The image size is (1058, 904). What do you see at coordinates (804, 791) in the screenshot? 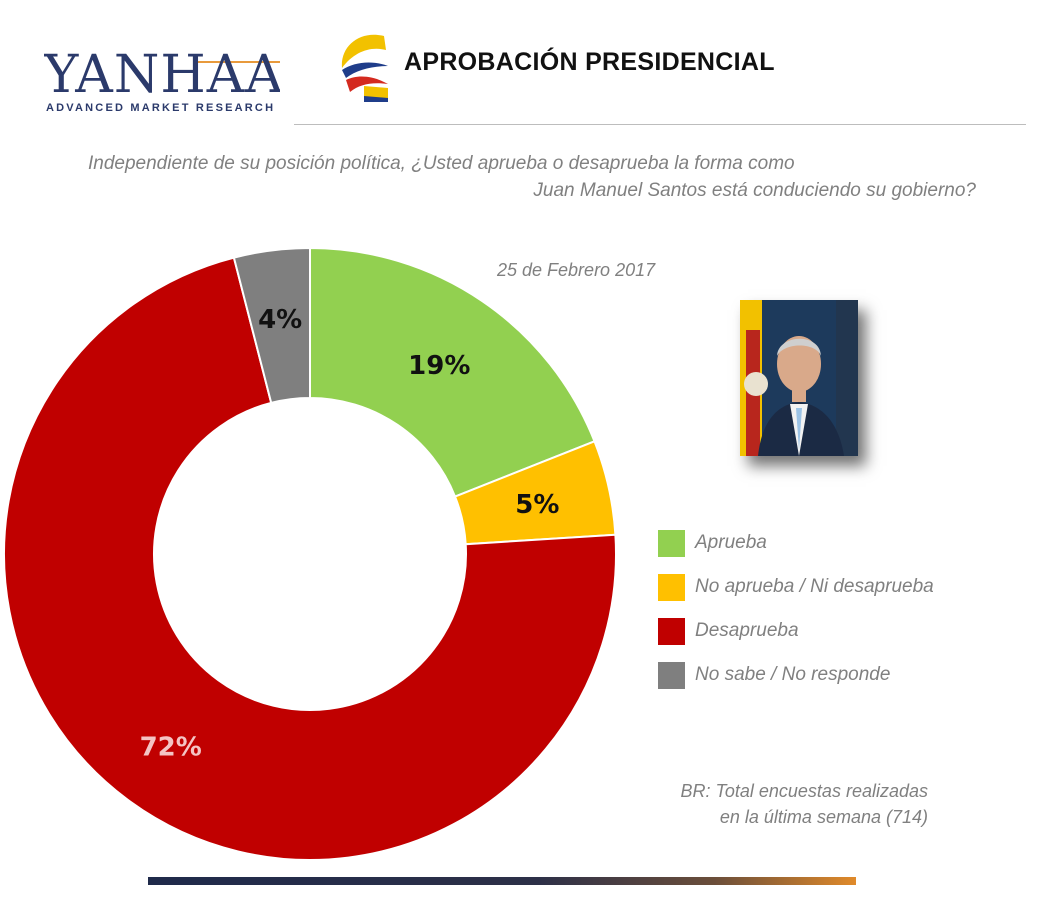
I see `note-line-1: BR: Total encuestas realizadas` at bounding box center [804, 791].